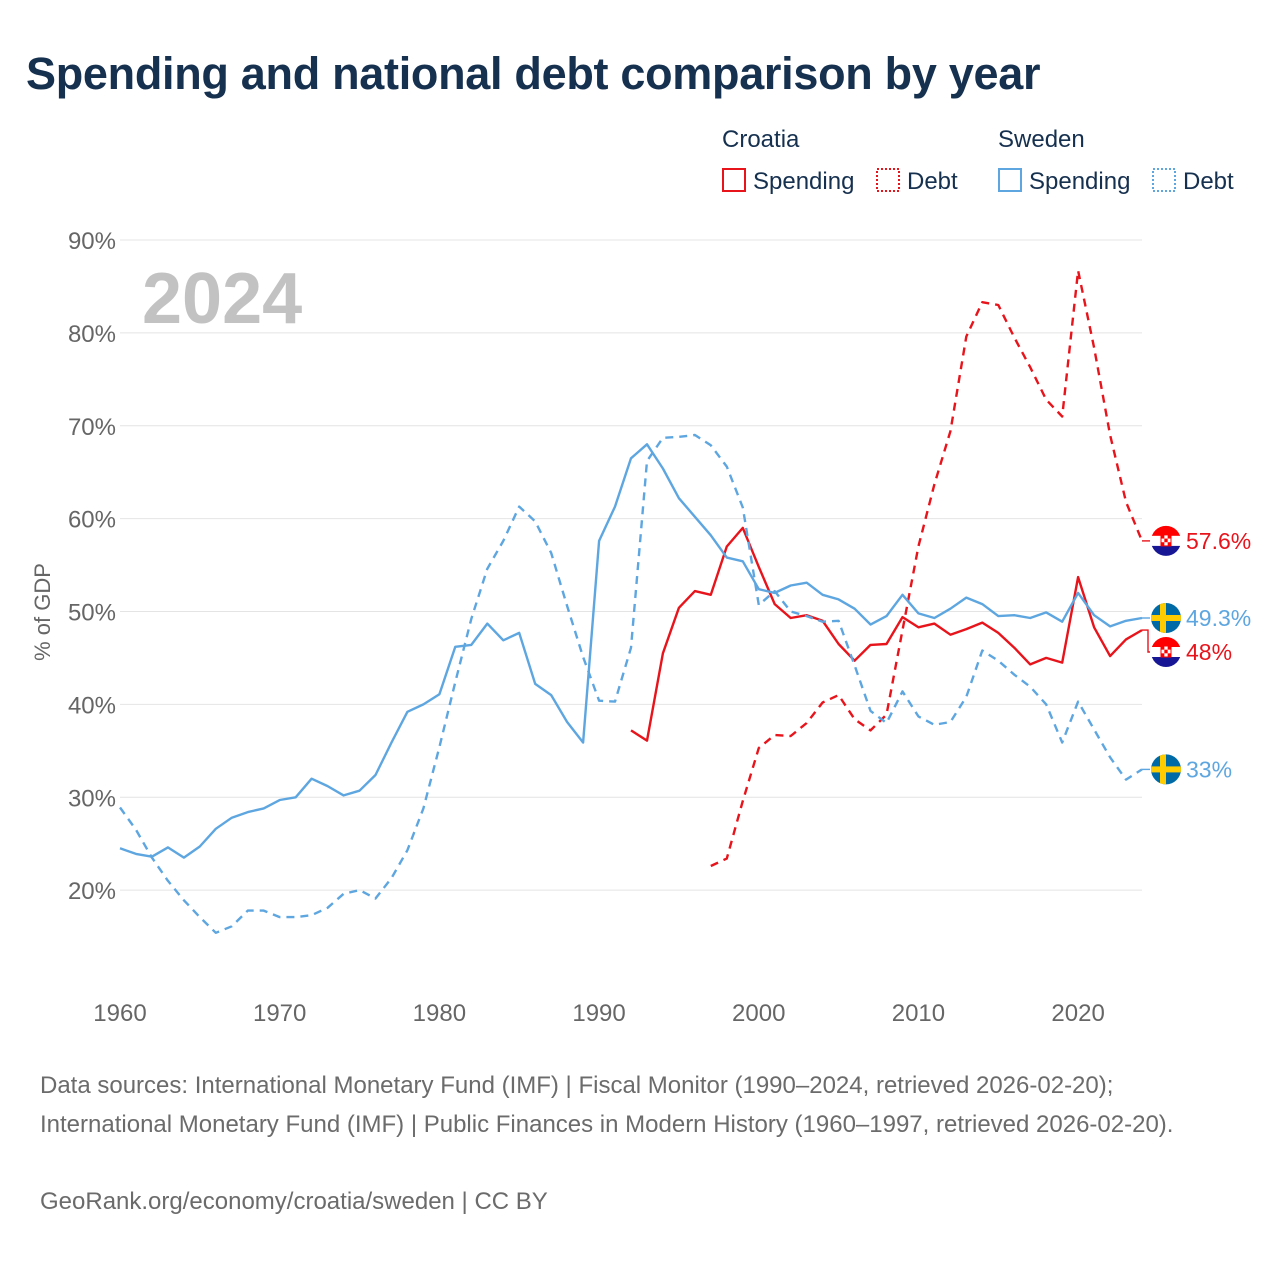  I want to click on y-tick-label: 50%, so click(92, 613).